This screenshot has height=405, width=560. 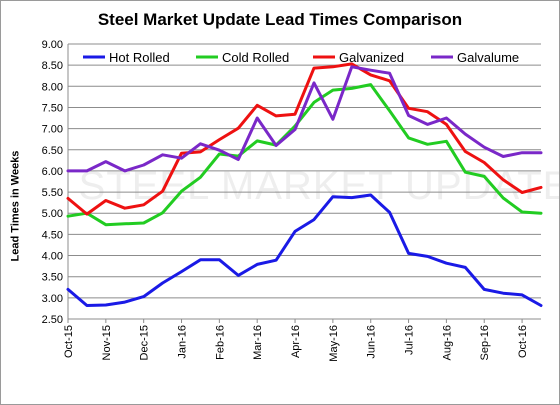 What do you see at coordinates (69, 341) in the screenshot?
I see `x-tick-label: Oct-15` at bounding box center [69, 341].